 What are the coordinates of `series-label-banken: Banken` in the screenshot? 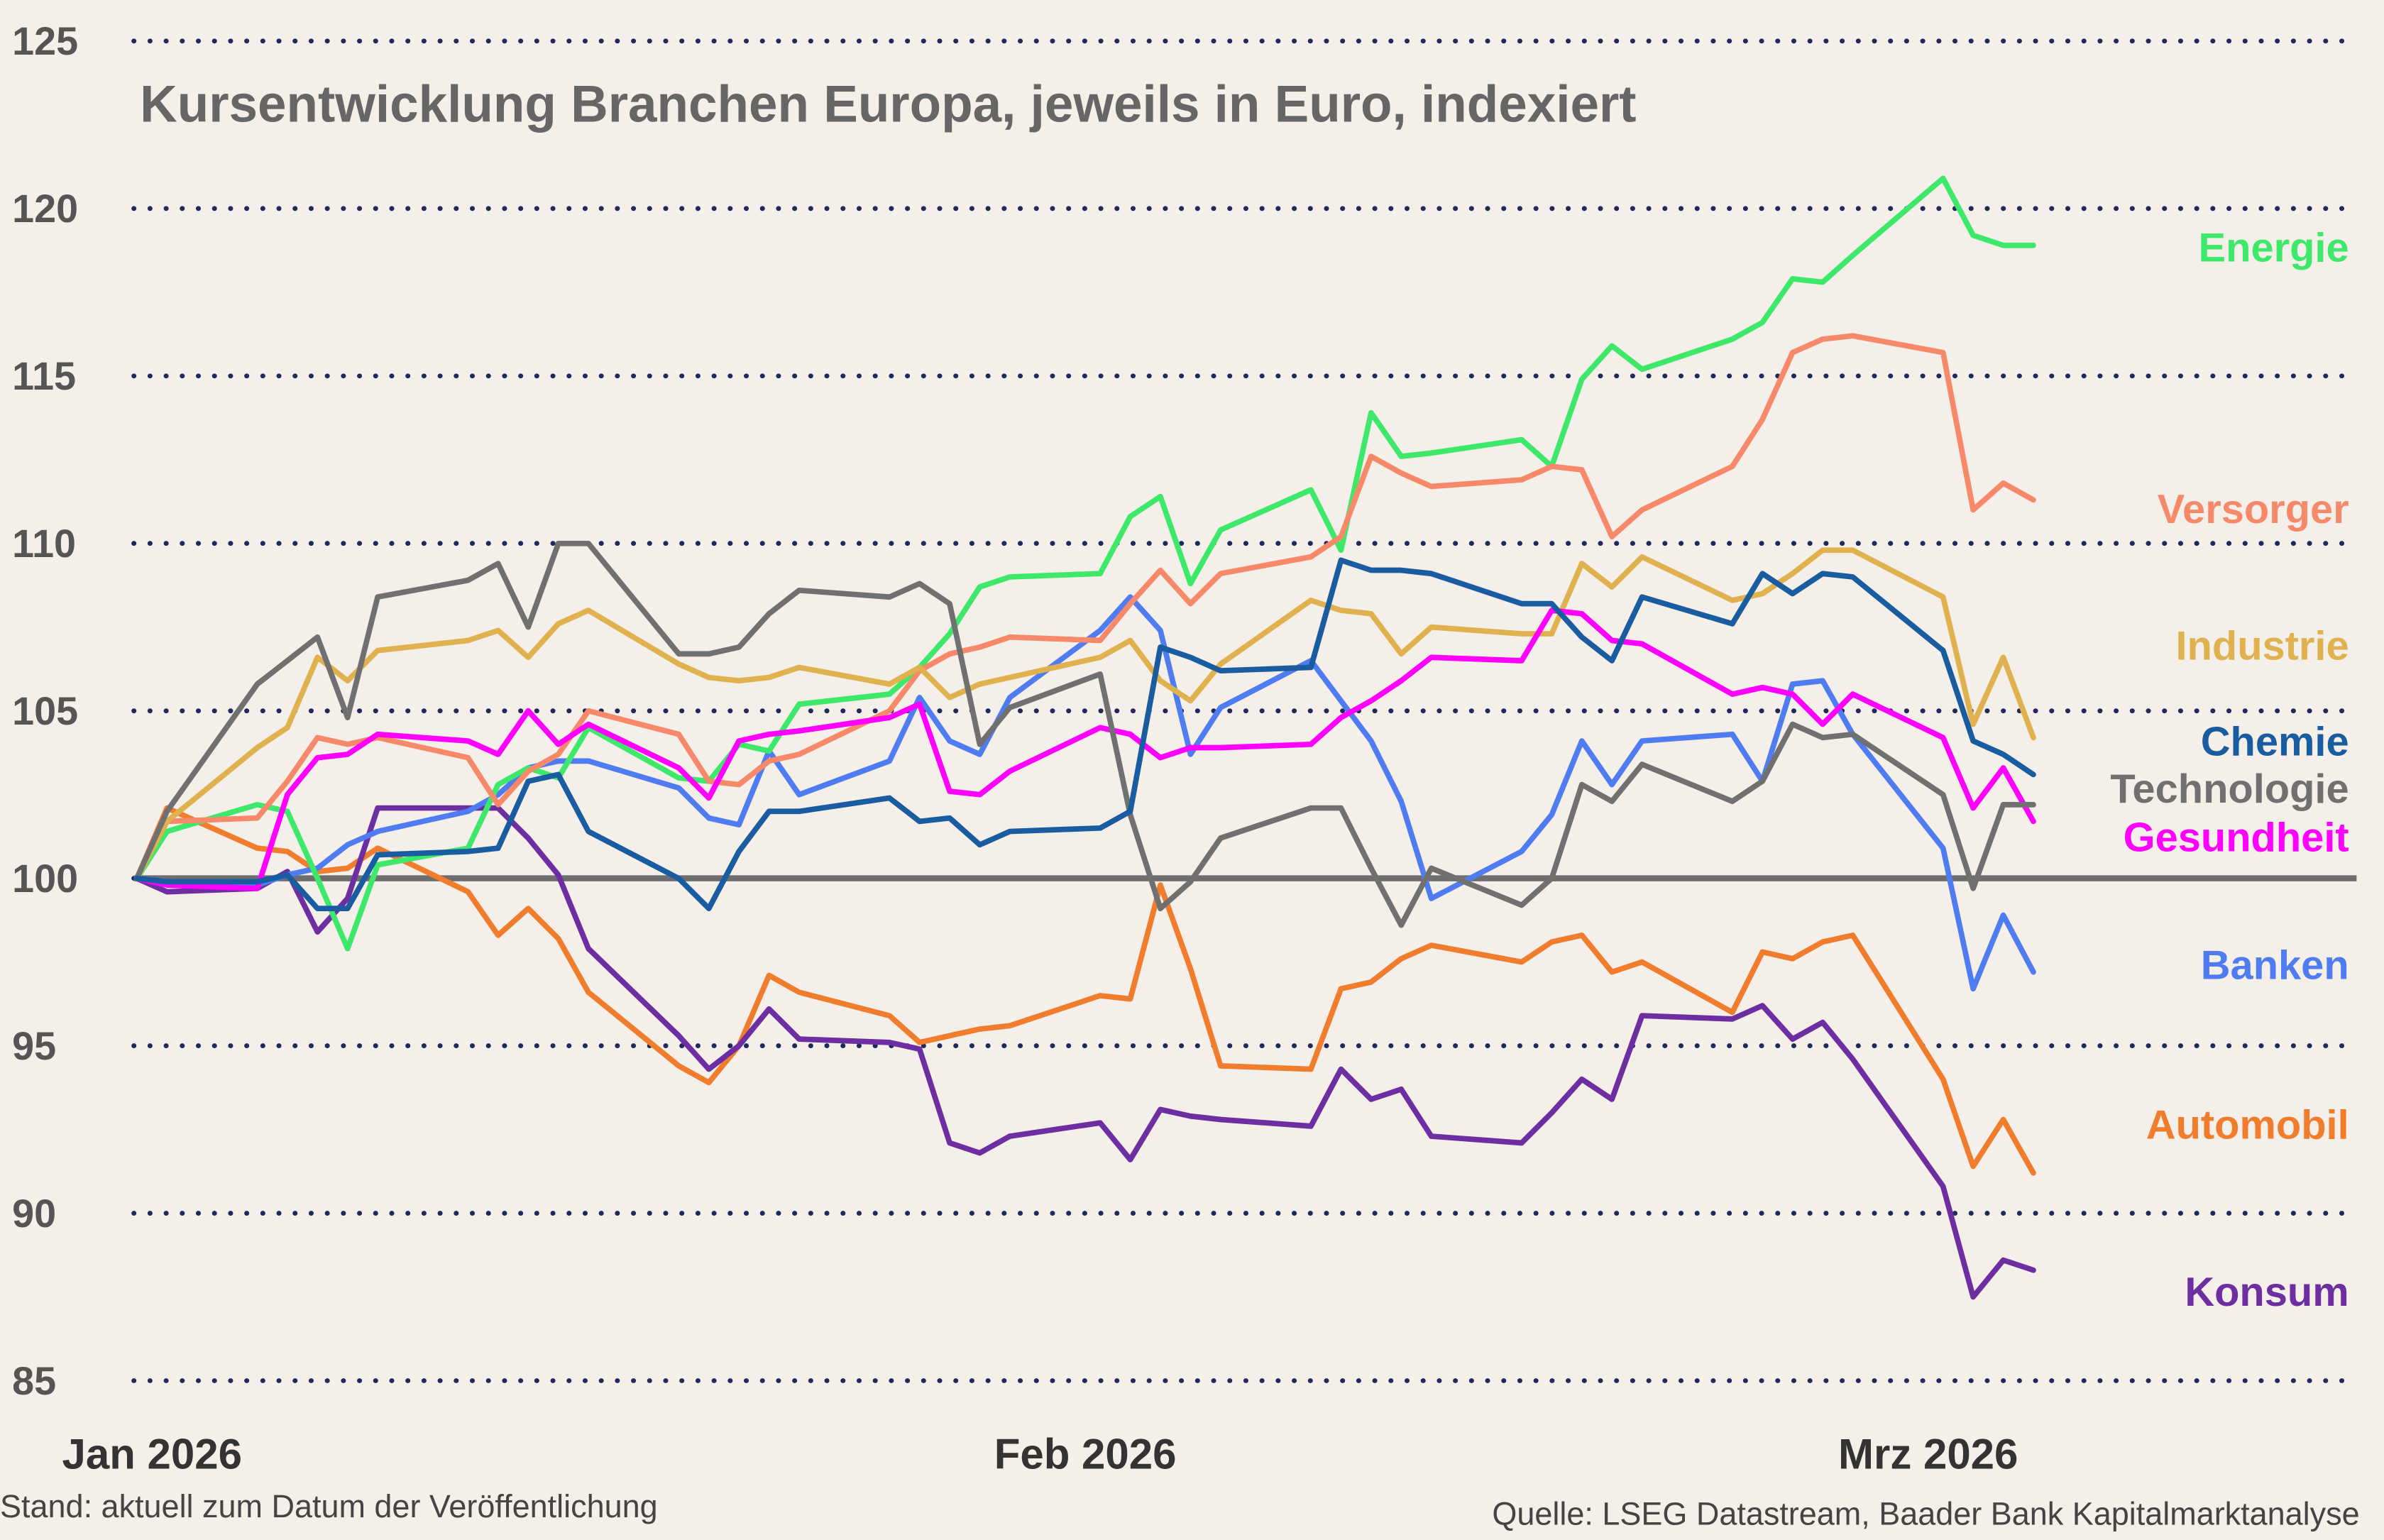 It's located at (2275, 966).